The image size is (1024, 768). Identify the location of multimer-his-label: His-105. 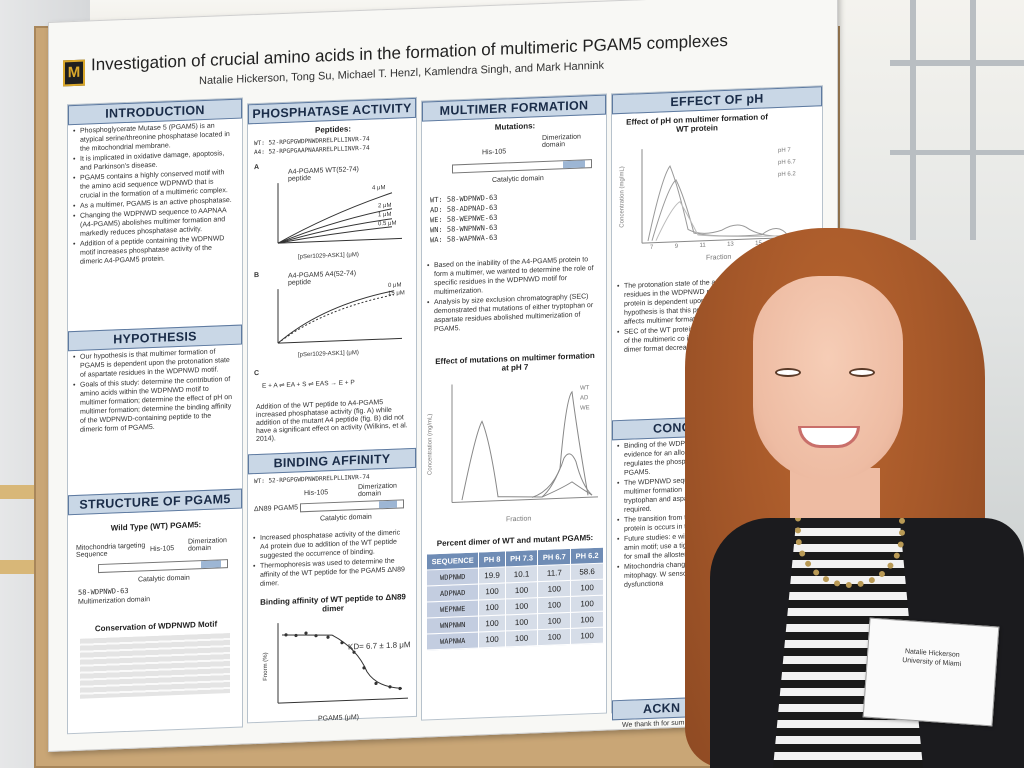
(494, 152).